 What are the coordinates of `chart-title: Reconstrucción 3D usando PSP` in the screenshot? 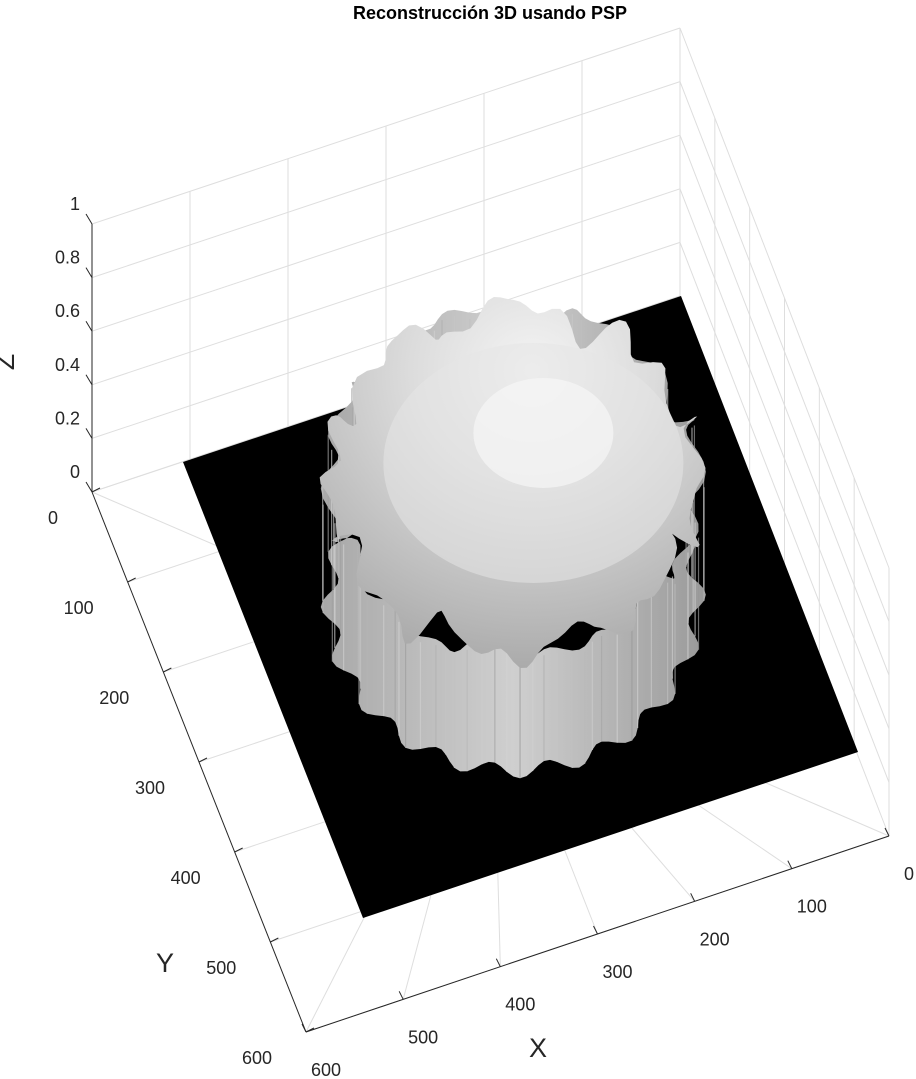 It's located at (490, 13).